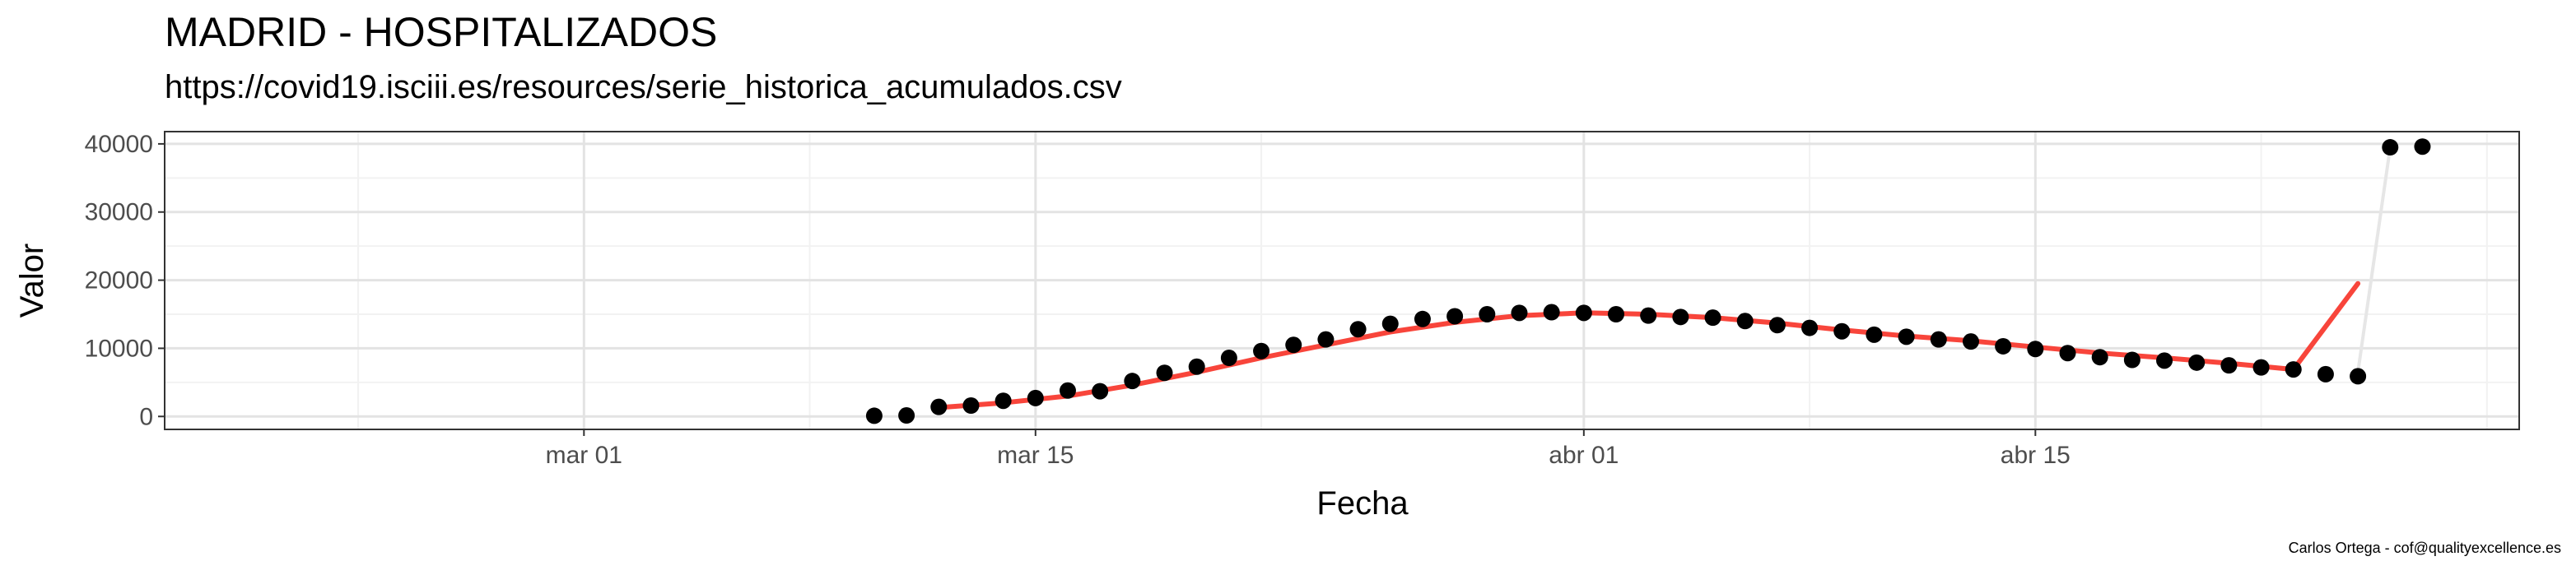 The height and width of the screenshot is (575, 2576). I want to click on x-tick-label: abr 15, so click(2036, 455).